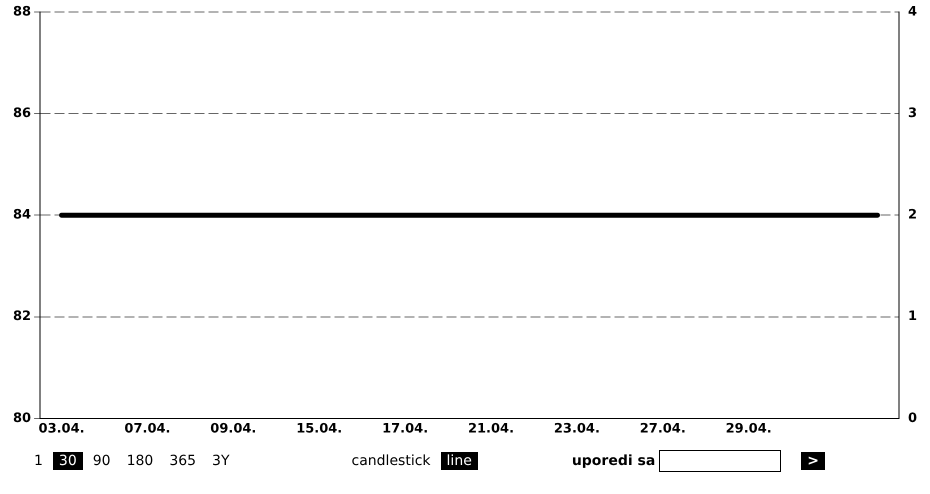  I want to click on y2-tick-label: 0, so click(912, 418).